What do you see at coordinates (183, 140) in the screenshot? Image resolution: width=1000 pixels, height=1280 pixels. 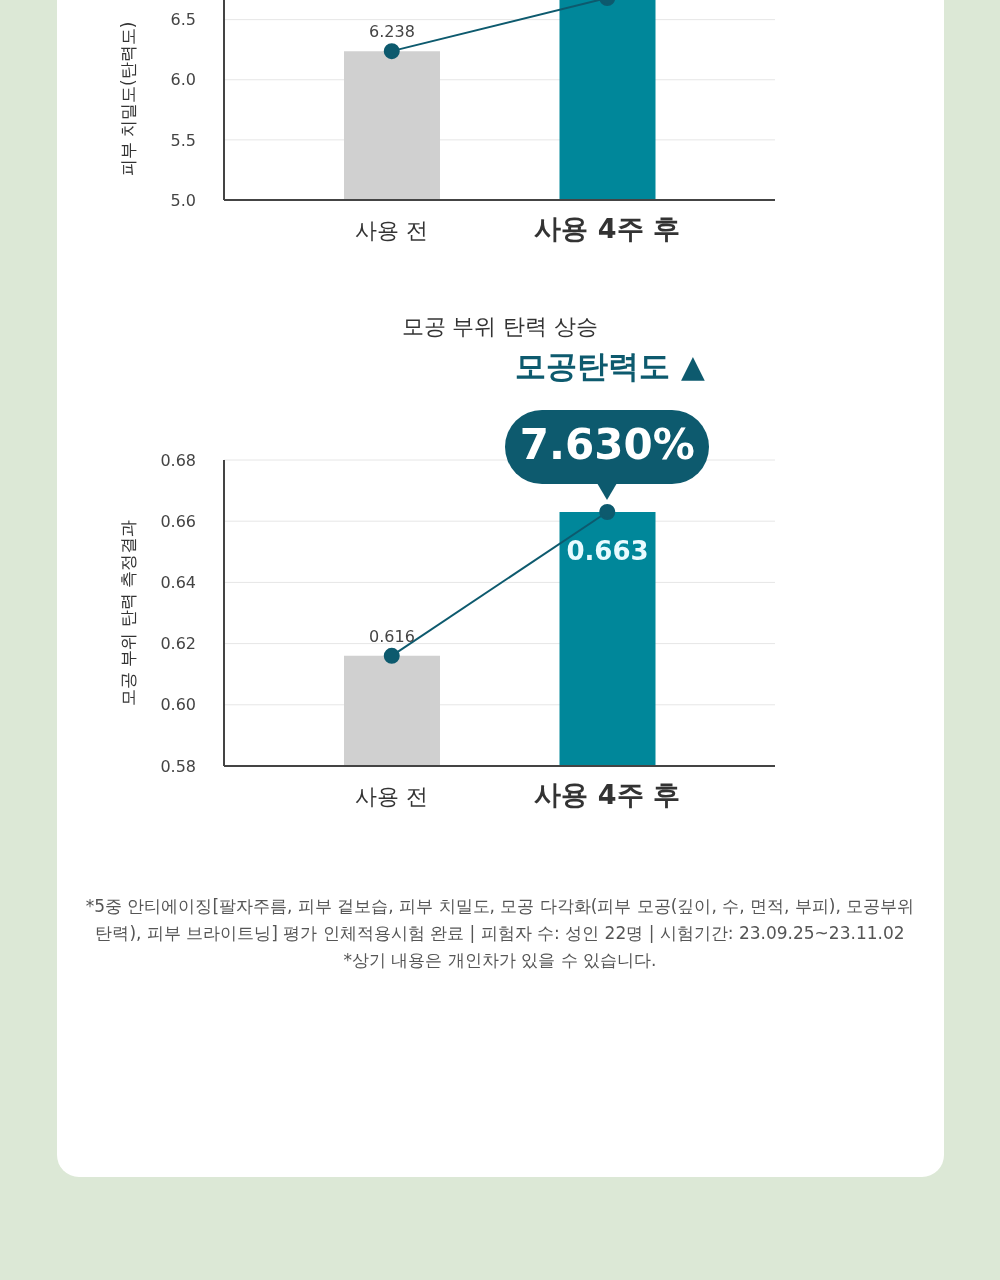 I see `y-tick-label: 5.5` at bounding box center [183, 140].